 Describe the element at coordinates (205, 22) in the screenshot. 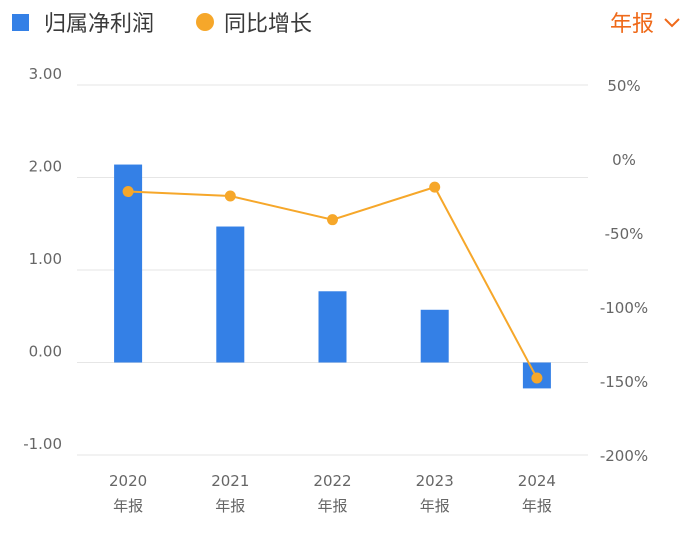

I see `line-dot-icon` at that location.